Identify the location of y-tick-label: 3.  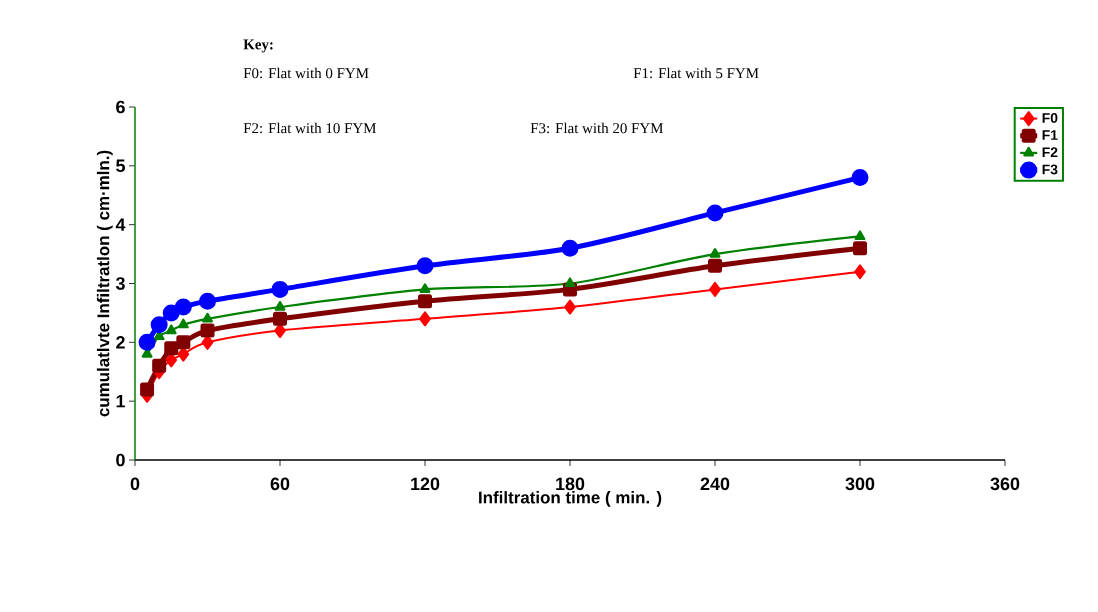
(120, 283).